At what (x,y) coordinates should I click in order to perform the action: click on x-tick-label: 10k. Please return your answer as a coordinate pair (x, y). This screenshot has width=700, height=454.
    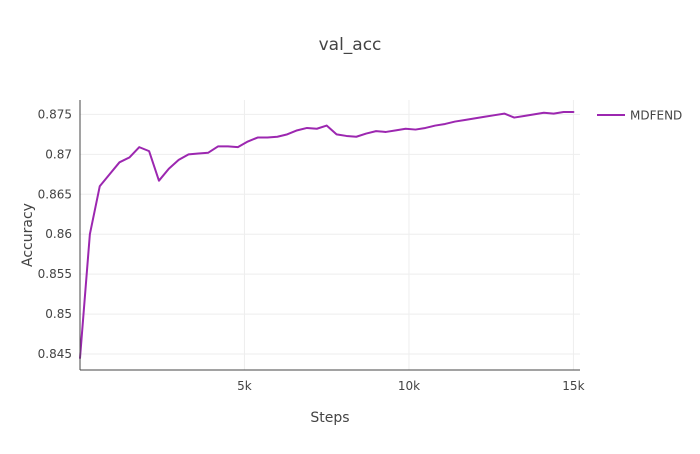
    Looking at the image, I should click on (409, 386).